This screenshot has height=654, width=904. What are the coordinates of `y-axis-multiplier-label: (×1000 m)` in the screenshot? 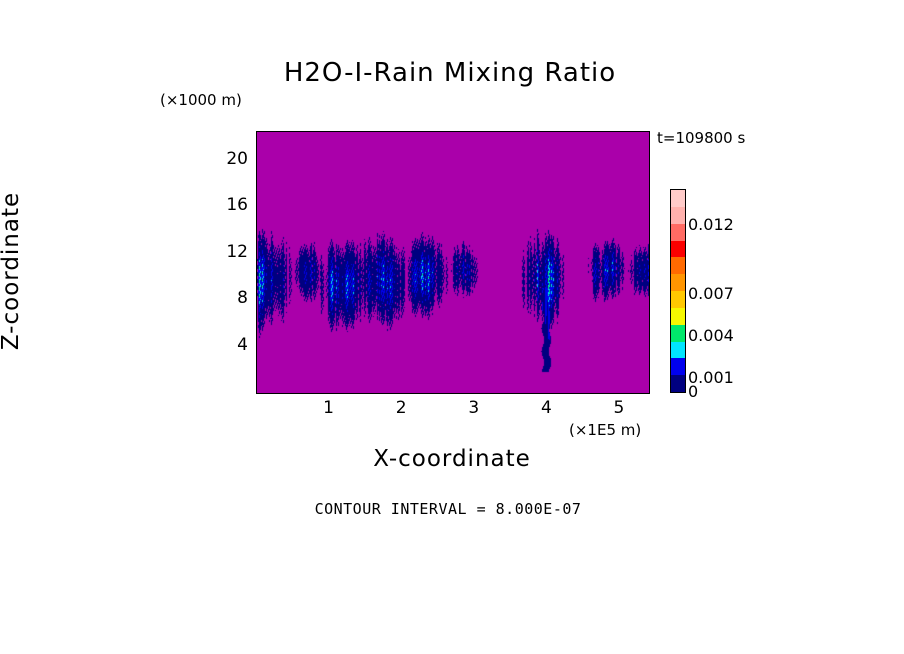 It's located at (201, 100).